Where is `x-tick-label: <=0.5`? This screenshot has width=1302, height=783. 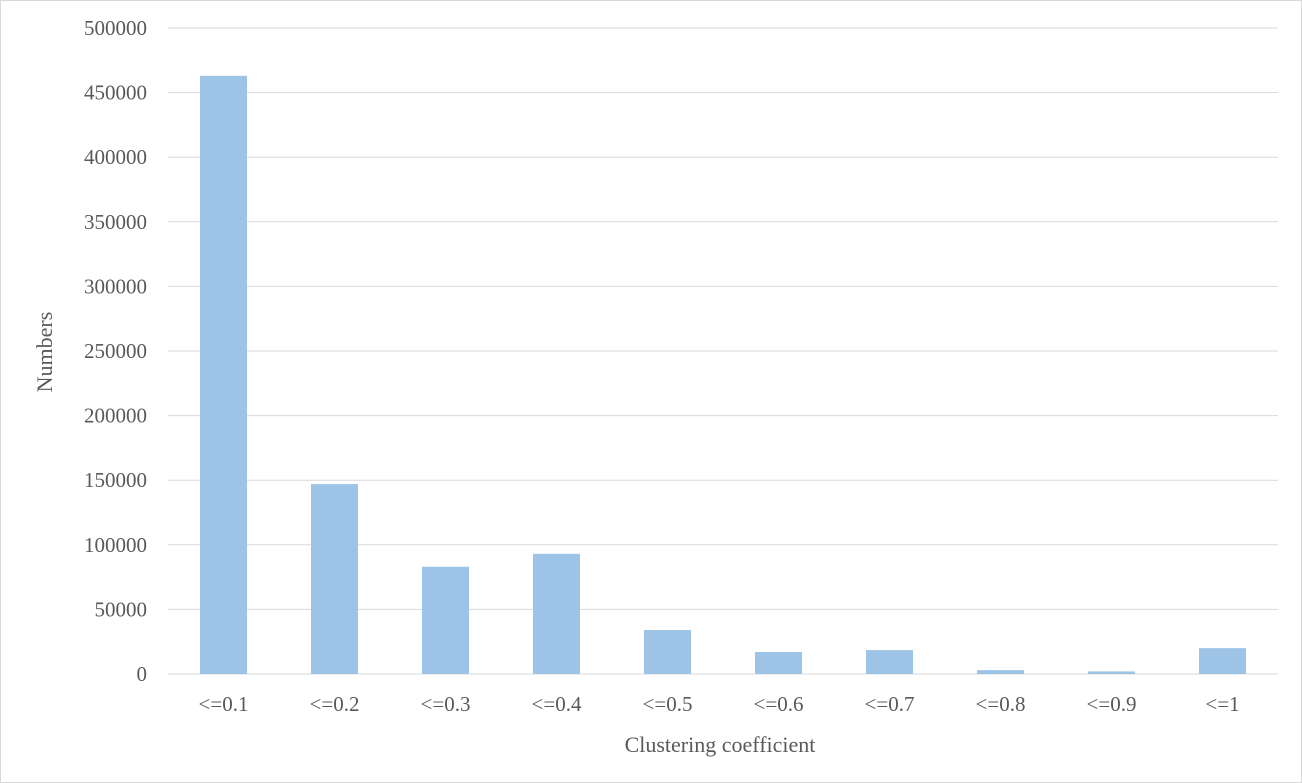 x-tick-label: <=0.5 is located at coordinates (668, 704).